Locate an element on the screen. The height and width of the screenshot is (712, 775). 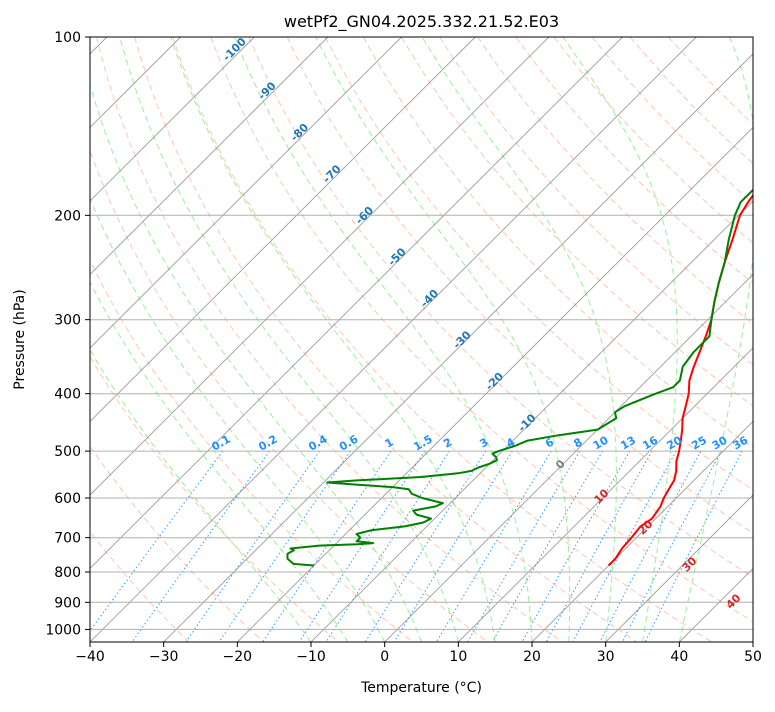
x-axis-label: Temperature (°C) is located at coordinates (421, 688).